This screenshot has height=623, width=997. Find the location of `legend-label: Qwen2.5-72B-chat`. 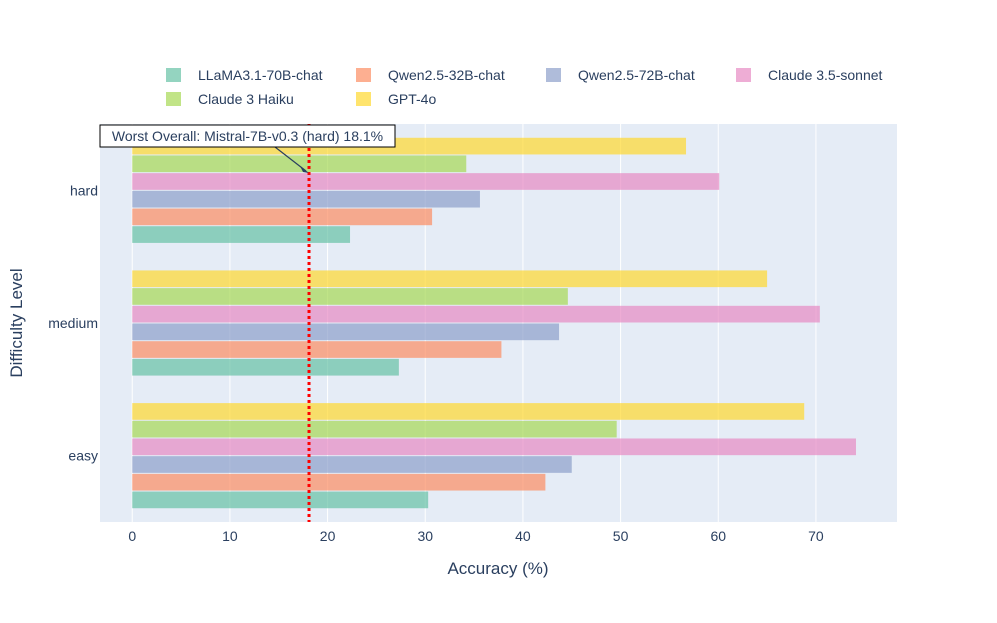

legend-label: Qwen2.5-72B-chat is located at coordinates (636, 75).